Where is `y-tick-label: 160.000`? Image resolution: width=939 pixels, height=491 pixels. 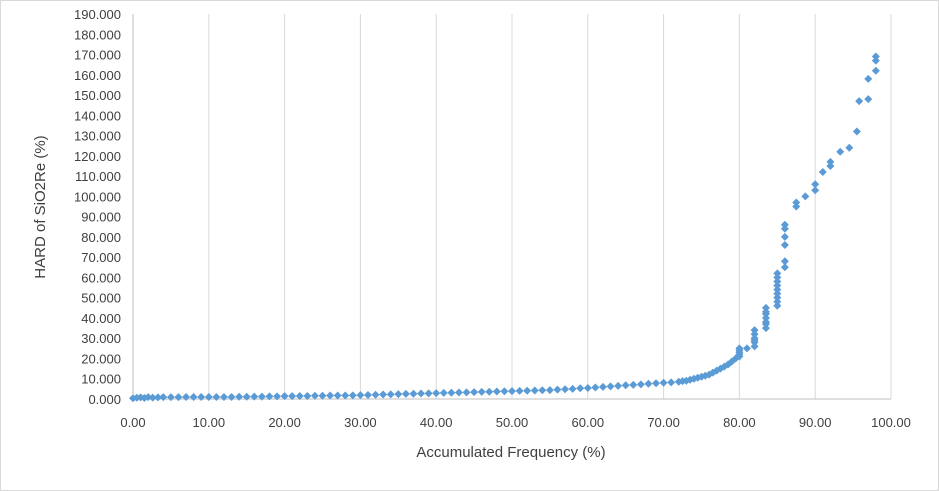
y-tick-label: 160.000 is located at coordinates (97, 75).